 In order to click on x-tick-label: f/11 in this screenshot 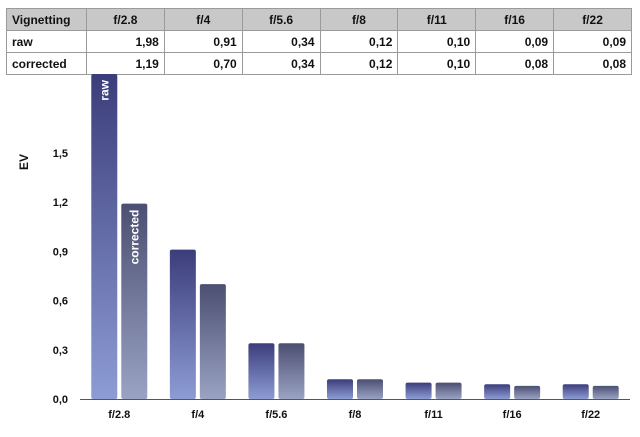, I will do `click(433, 415)`.